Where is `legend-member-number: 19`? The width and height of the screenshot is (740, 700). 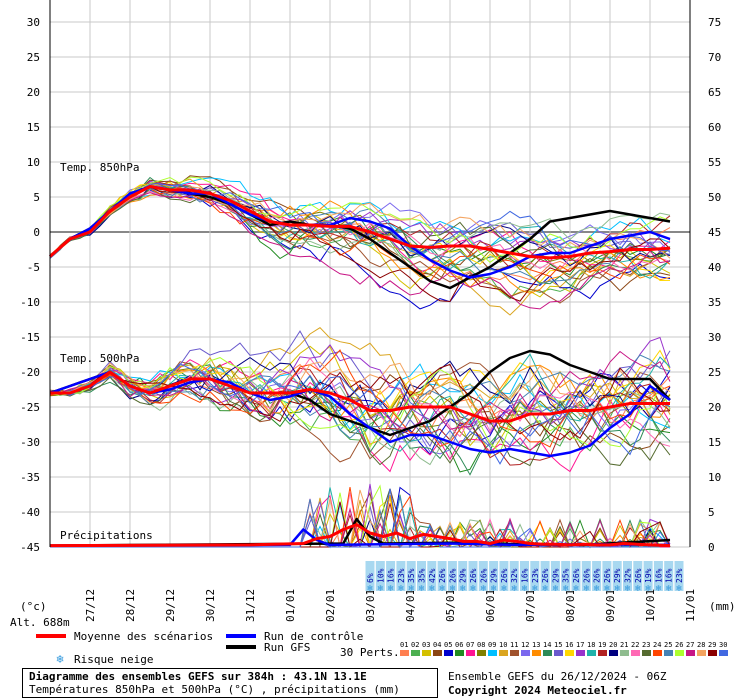 legend-member-number: 19 is located at coordinates (602, 645).